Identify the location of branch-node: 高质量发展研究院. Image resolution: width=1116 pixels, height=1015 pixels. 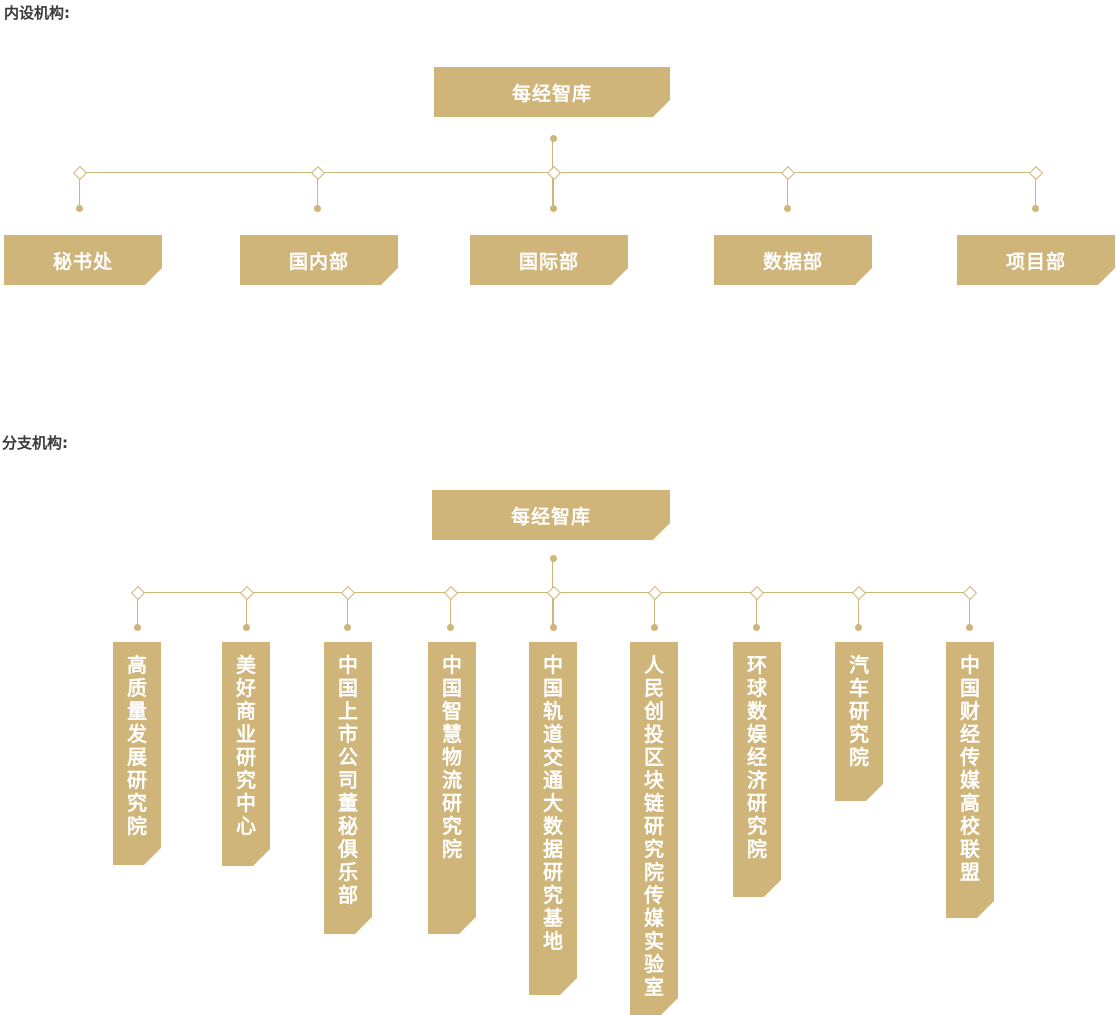
(137, 753).